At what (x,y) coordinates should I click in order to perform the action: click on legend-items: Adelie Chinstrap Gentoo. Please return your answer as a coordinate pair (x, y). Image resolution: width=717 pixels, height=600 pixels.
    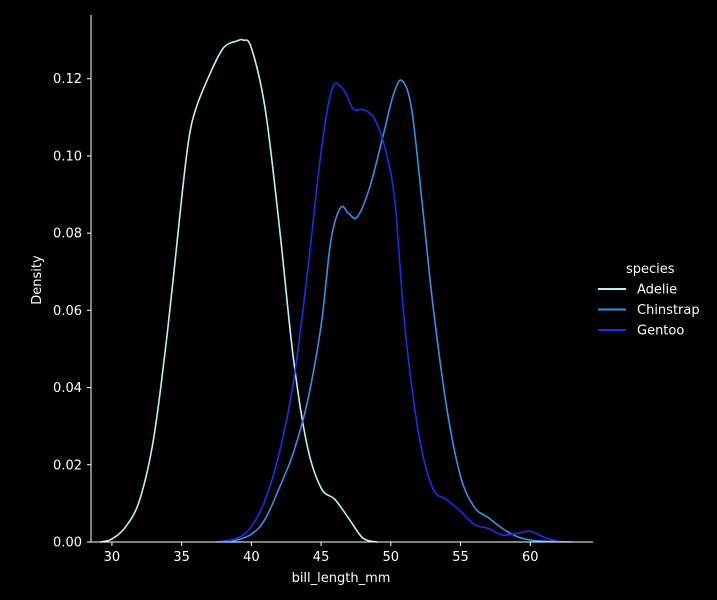
    Looking at the image, I should click on (649, 311).